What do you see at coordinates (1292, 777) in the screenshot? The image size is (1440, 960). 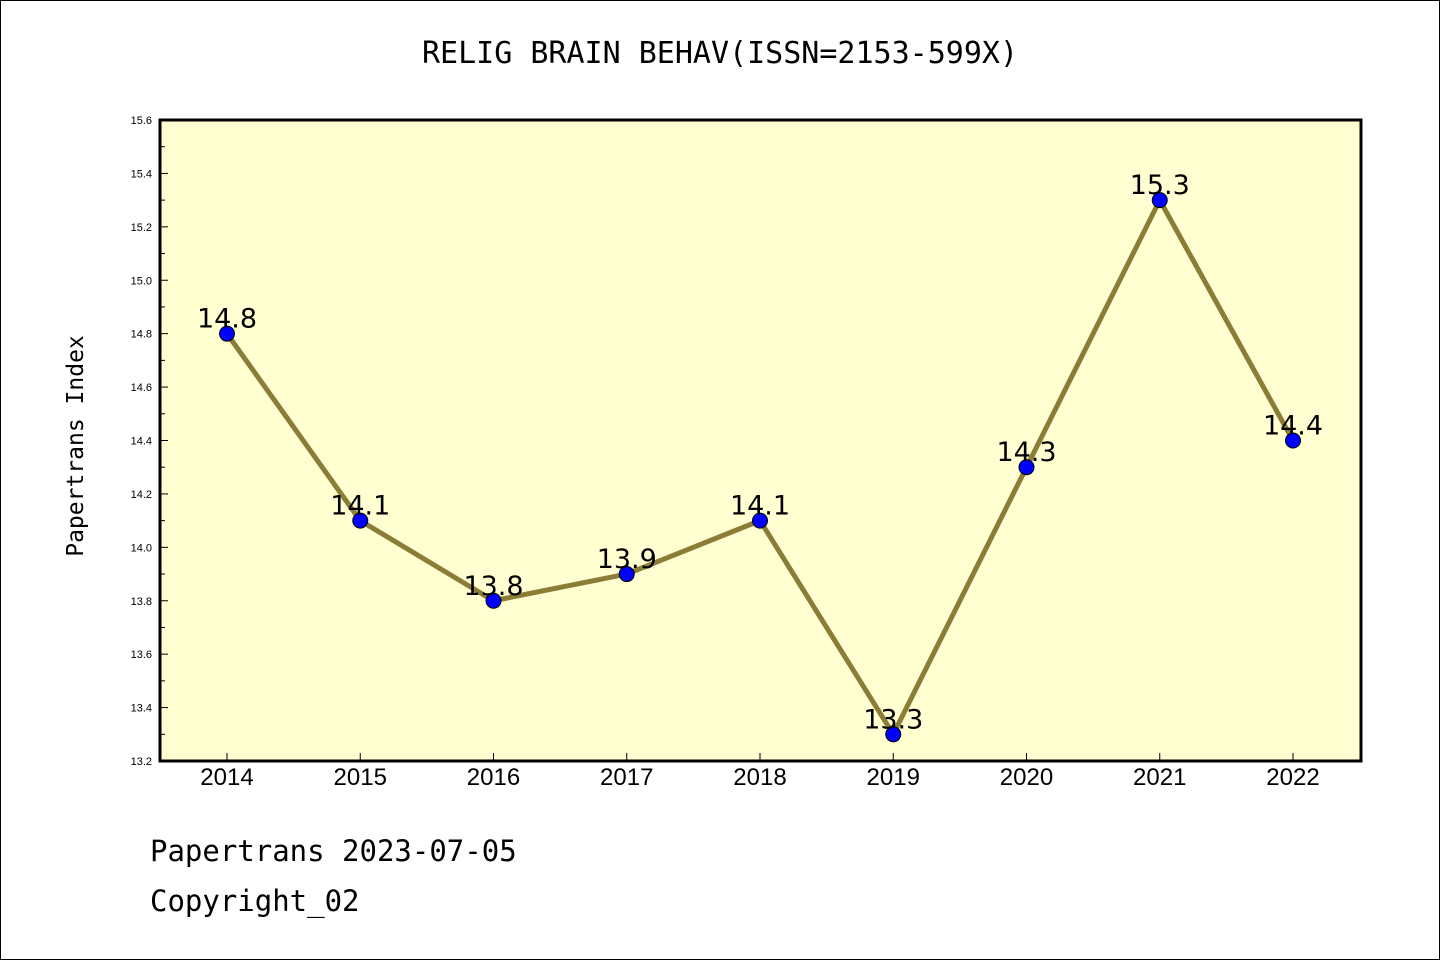 I see `x-tick-label: 2022` at bounding box center [1292, 777].